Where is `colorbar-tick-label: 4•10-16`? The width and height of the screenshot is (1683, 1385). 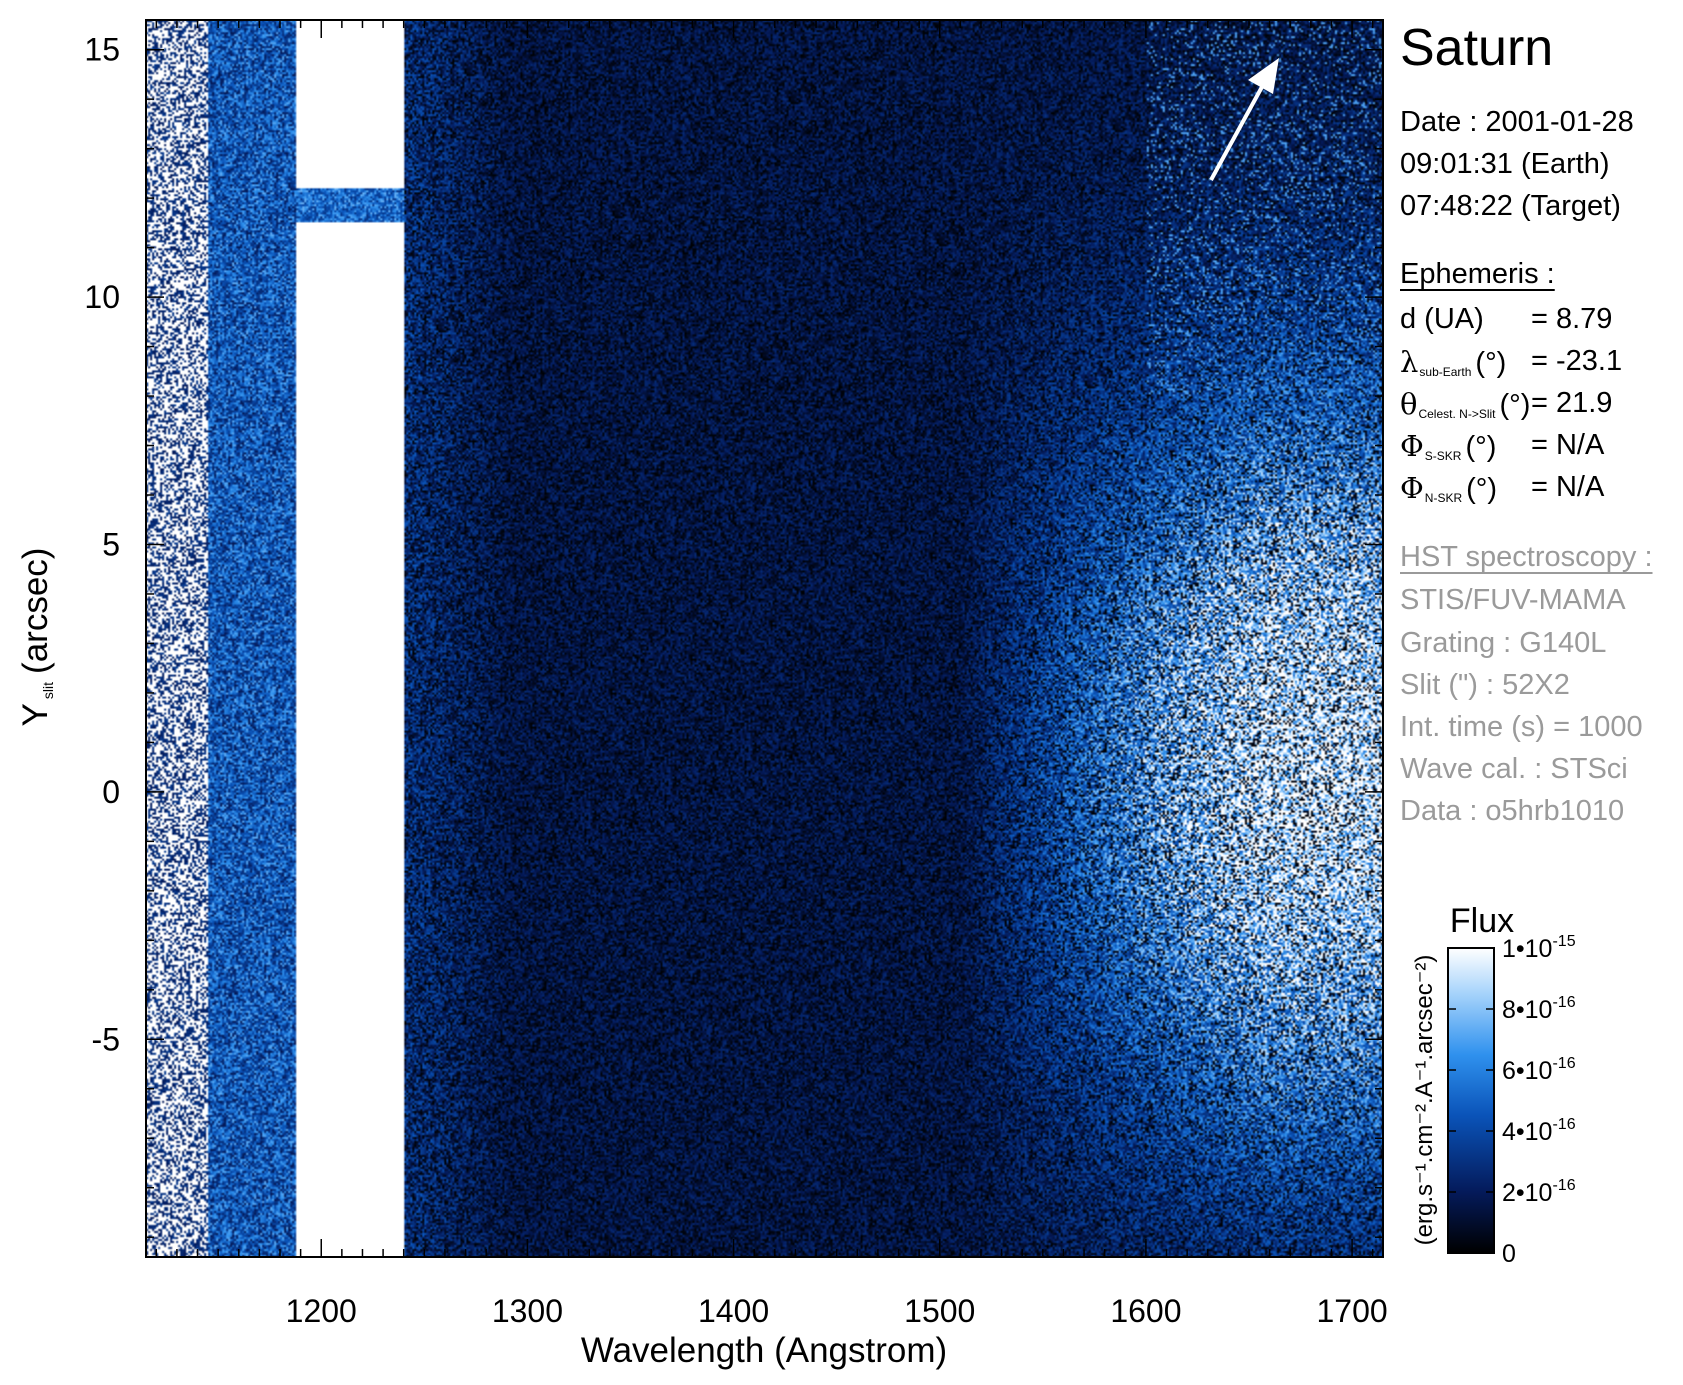
colorbar-tick-label: 4•10-16 is located at coordinates (1539, 1131).